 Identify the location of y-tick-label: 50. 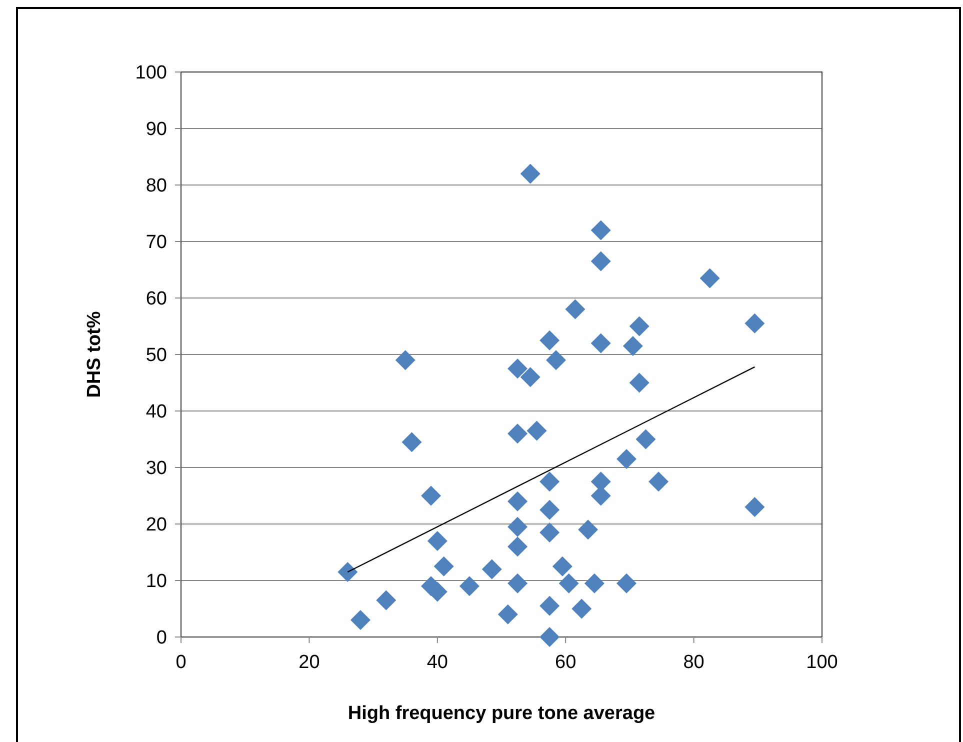
(156, 355).